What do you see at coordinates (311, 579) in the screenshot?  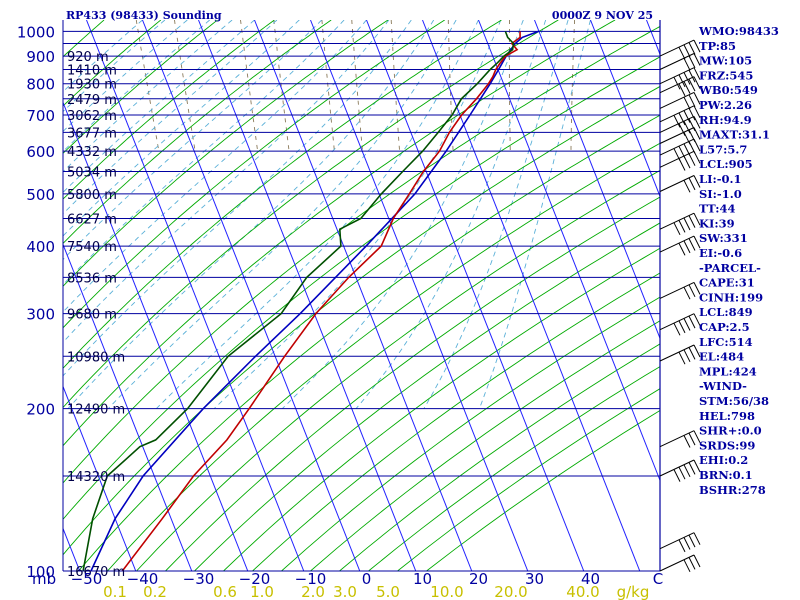 I see `temperature-tick-label: −10` at bounding box center [311, 579].